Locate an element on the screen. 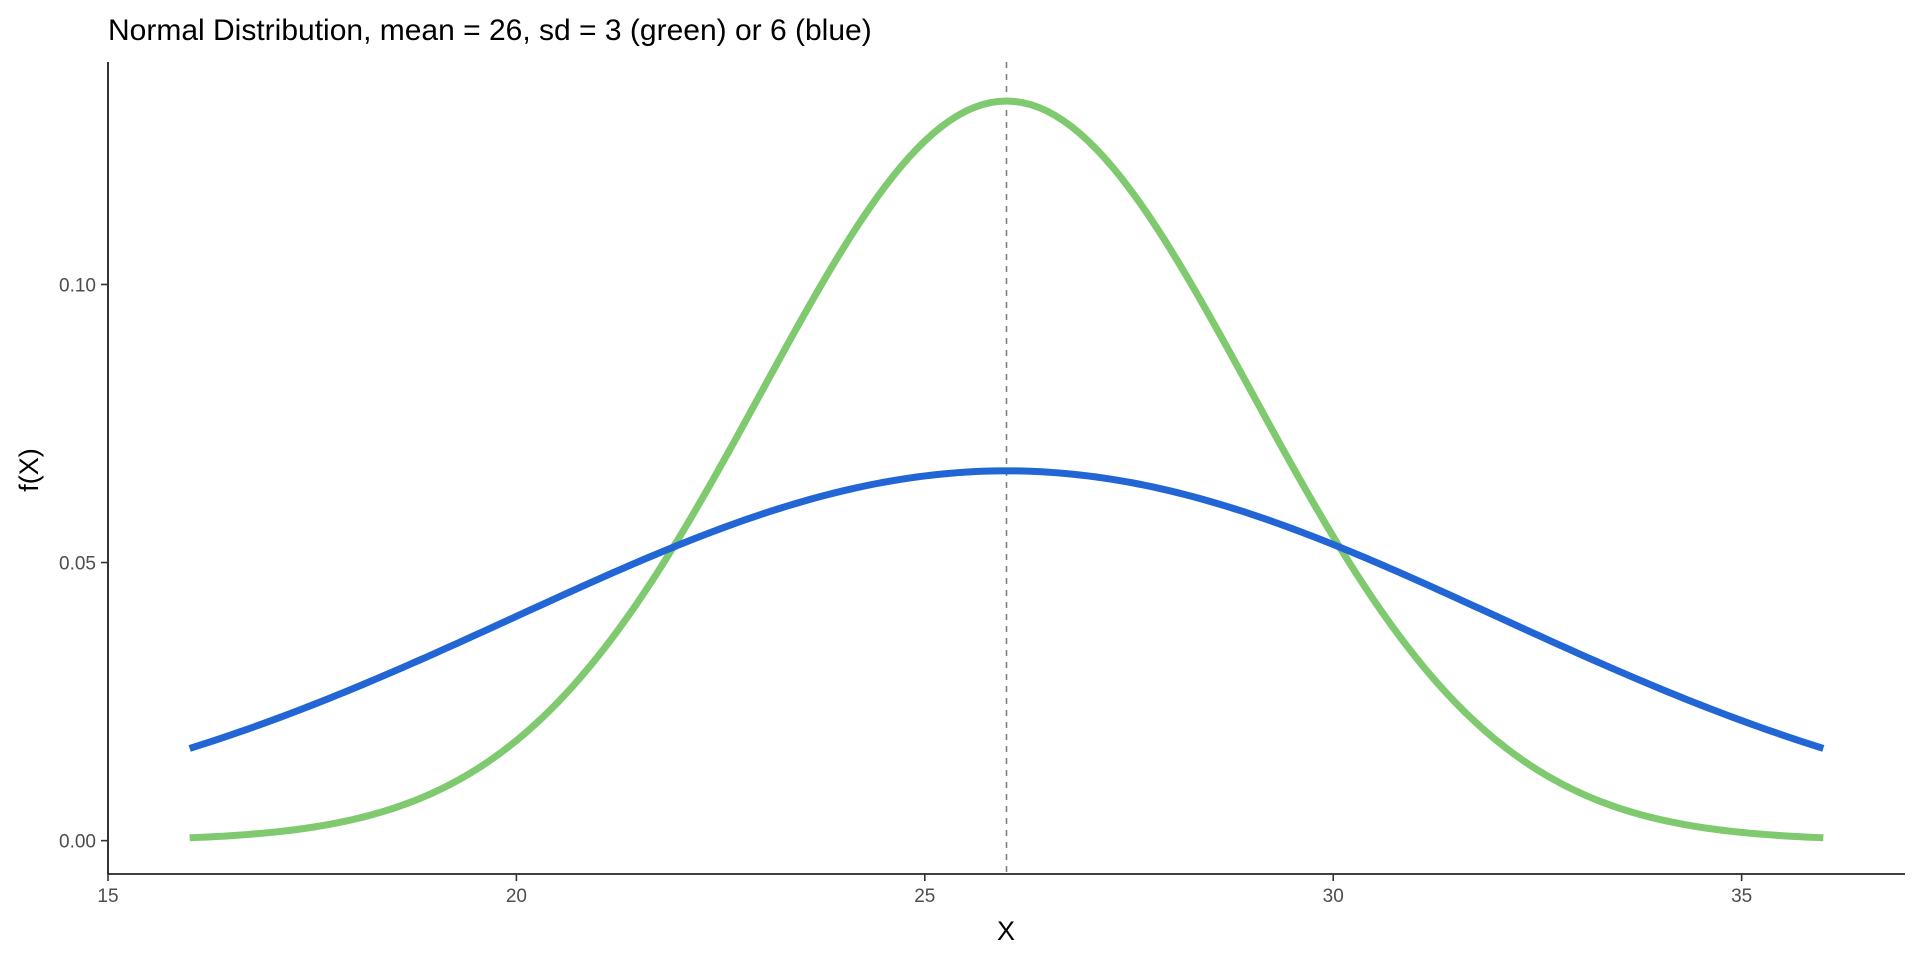 Image resolution: width=1920 pixels, height=960 pixels. x-tick-label: 35 is located at coordinates (1741, 896).